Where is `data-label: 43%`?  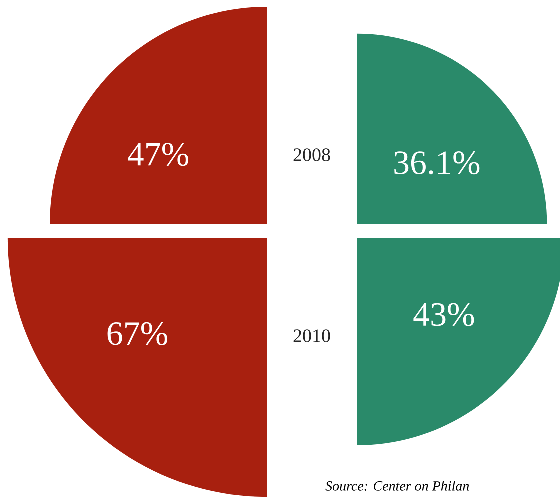
data-label: 43% is located at coordinates (444, 314).